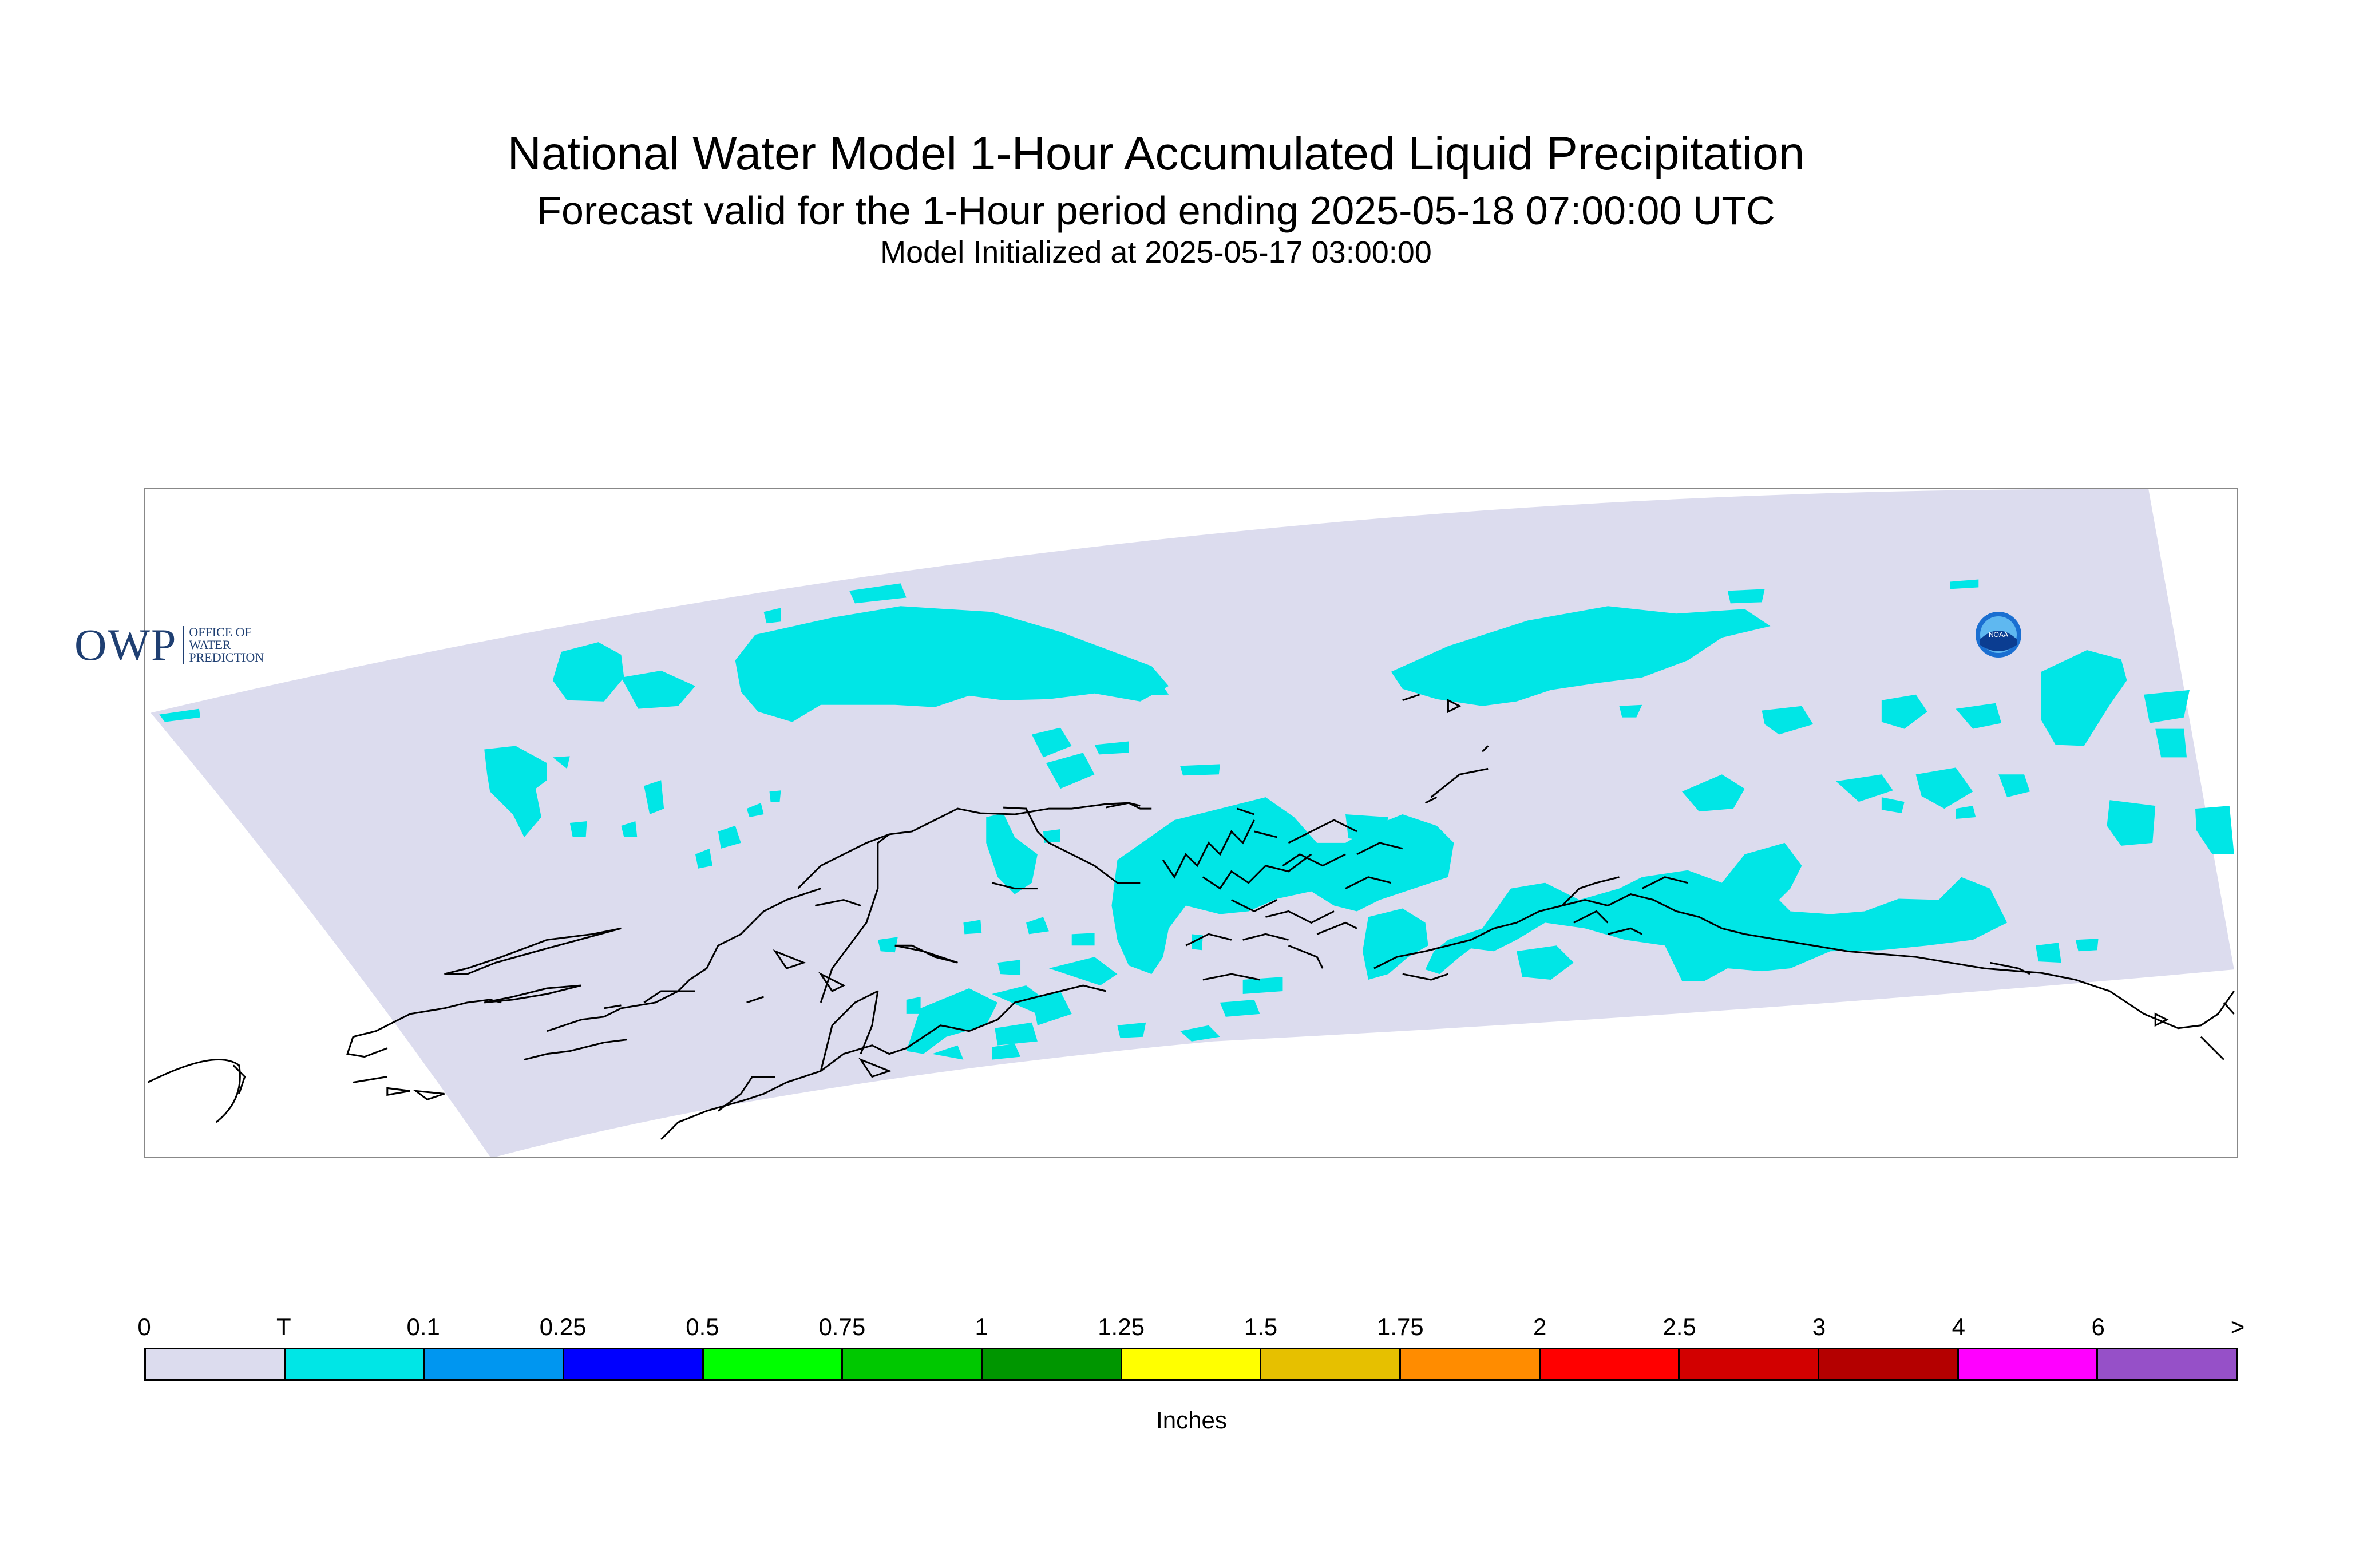 Image resolution: width=2375 pixels, height=1568 pixels. Describe the element at coordinates (1122, 1326) in the screenshot. I see `legend-label: 1.25` at that location.